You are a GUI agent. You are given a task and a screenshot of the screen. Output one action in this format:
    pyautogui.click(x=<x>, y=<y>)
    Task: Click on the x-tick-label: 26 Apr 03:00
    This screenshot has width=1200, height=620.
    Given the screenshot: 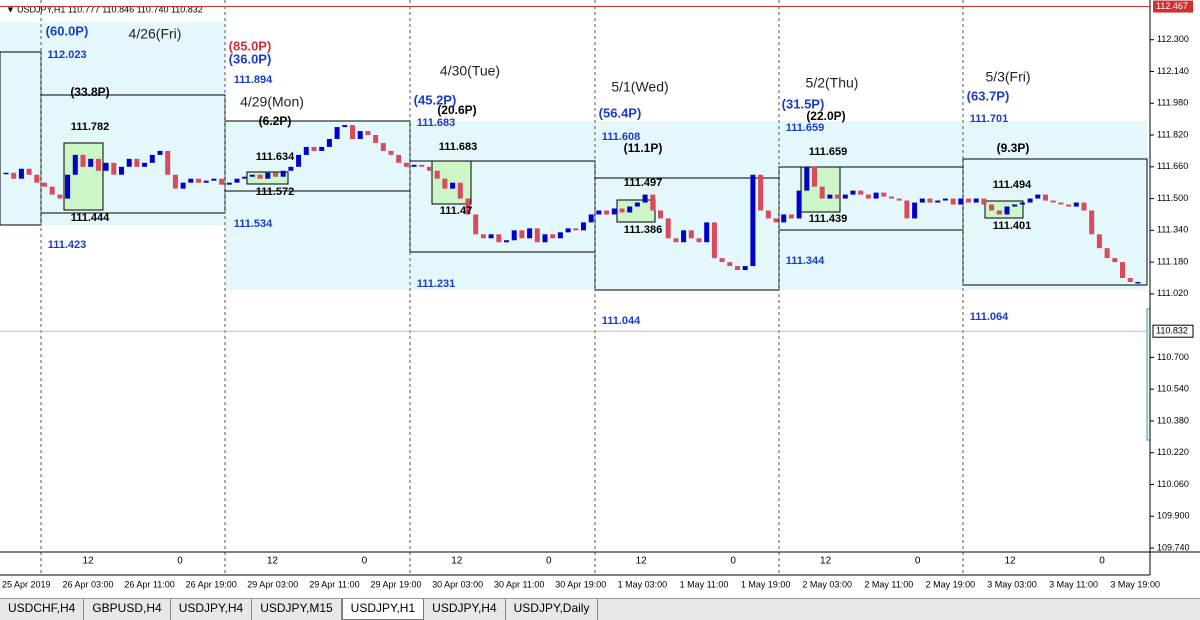 What is the action you would take?
    pyautogui.click(x=87, y=584)
    